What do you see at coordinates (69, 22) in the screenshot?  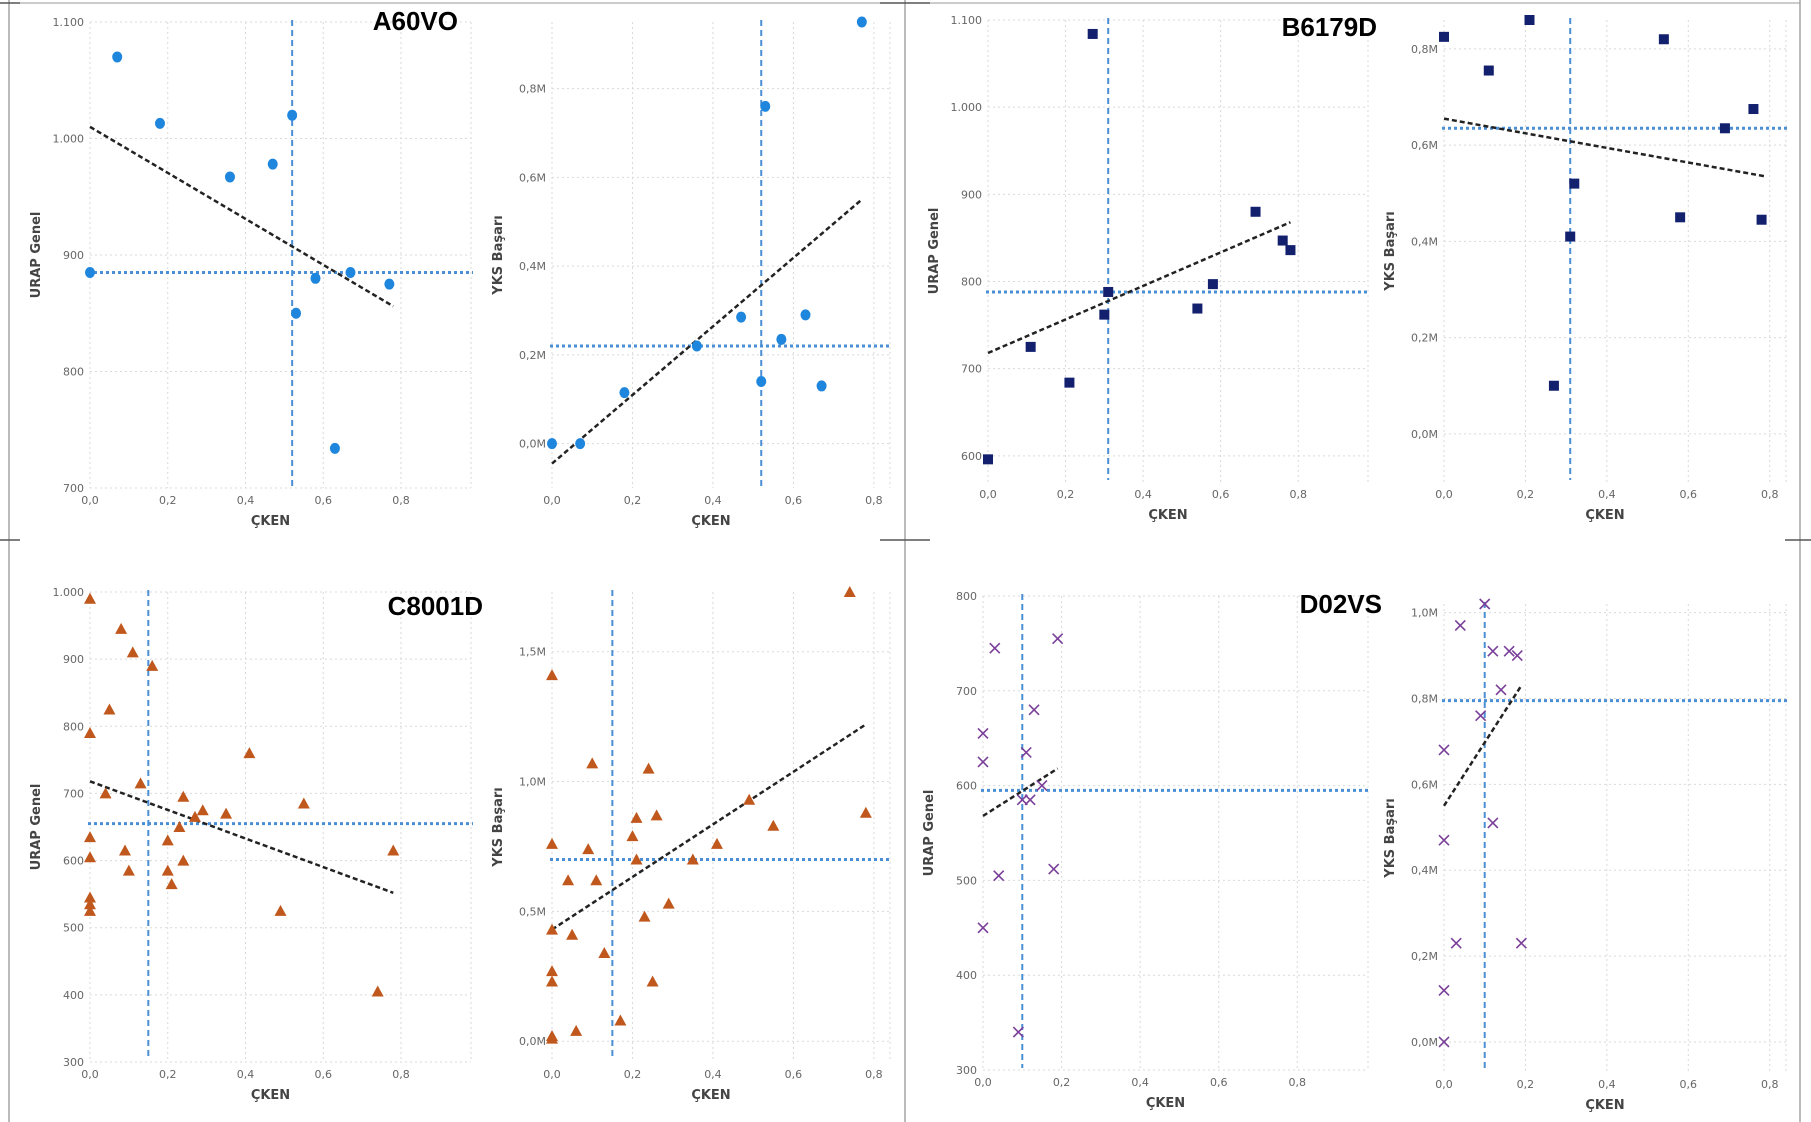 I see `y-tick-label: 1.100` at bounding box center [69, 22].